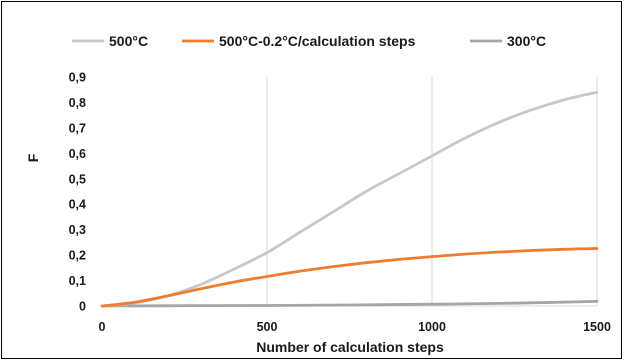  I want to click on x-tick-label: 0, so click(102, 327).